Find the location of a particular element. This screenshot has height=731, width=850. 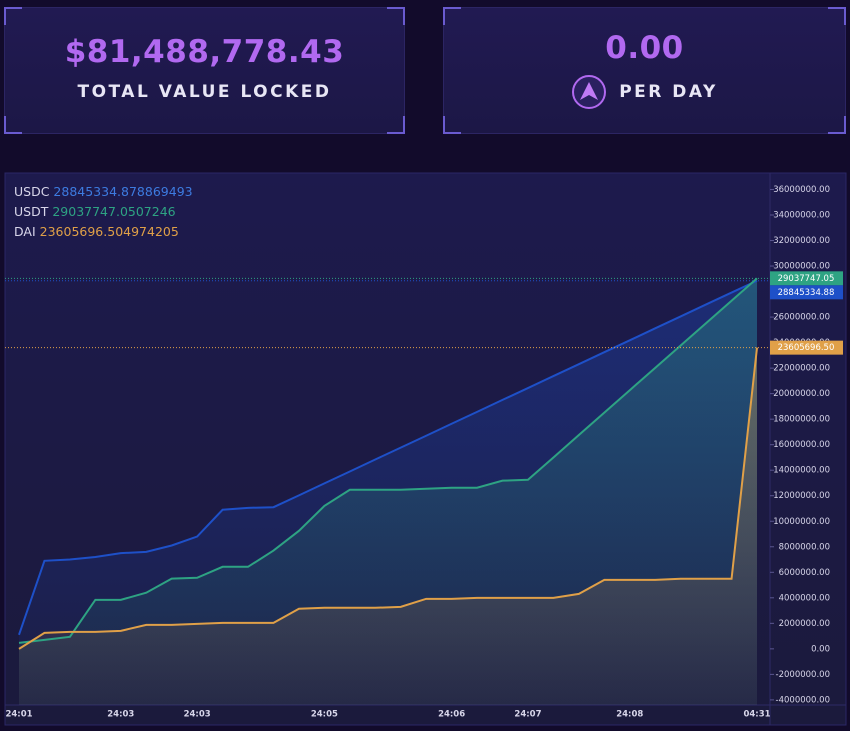

x-tick-label: 24:07 is located at coordinates (527, 715).